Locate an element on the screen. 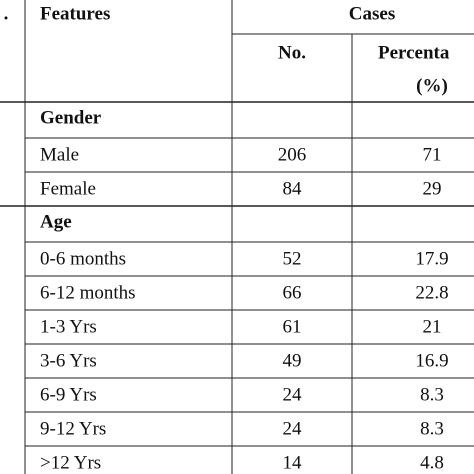 Image resolution: width=474 pixels, height=474 pixels. cell: Female is located at coordinates (68, 188).